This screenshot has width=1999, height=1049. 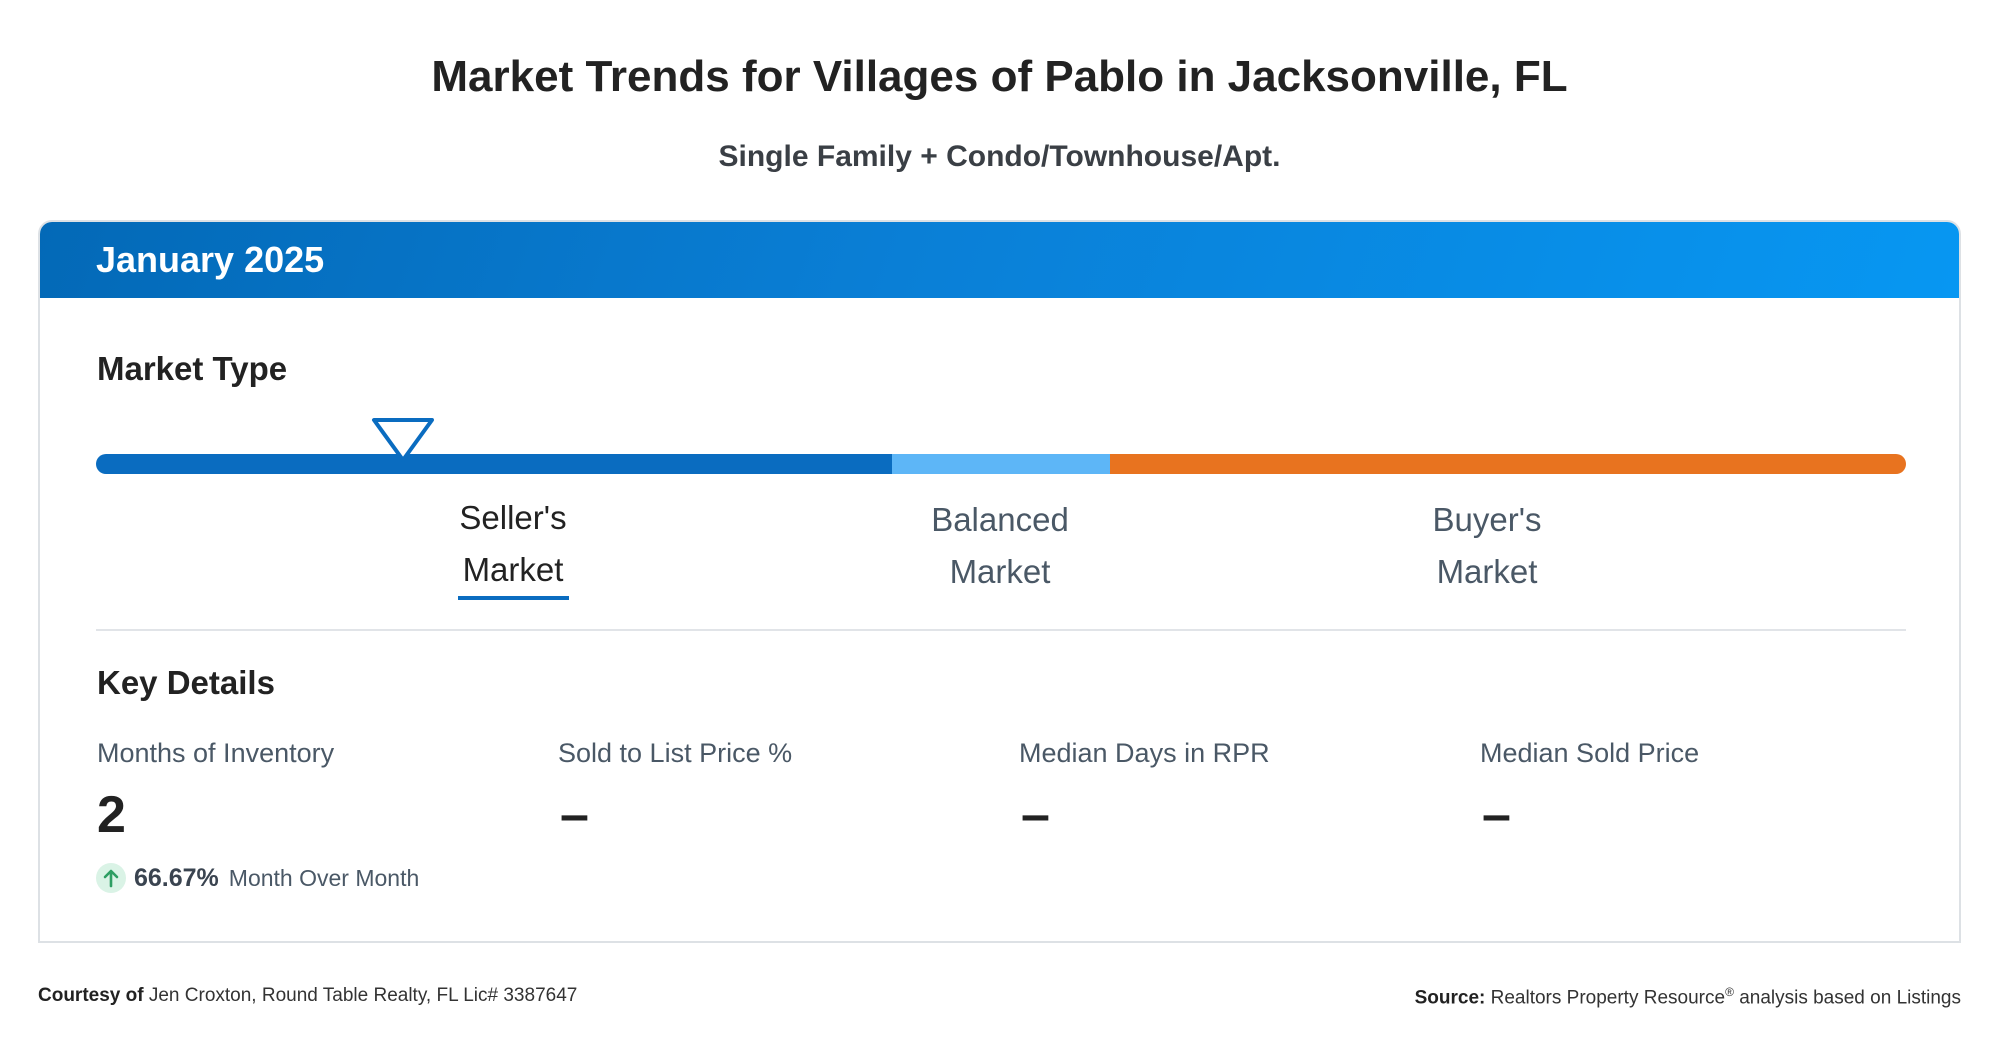 What do you see at coordinates (111, 878) in the screenshot?
I see `arrow-up-icon` at bounding box center [111, 878].